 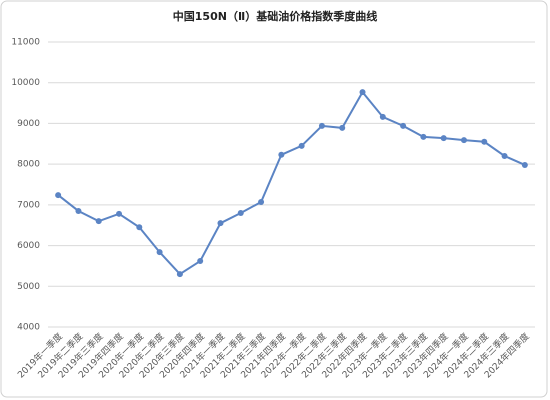 What do you see at coordinates (275, 16) in the screenshot?
I see `chart-title: 中国150N（Ⅱ）基础油价格指数季度曲线` at bounding box center [275, 16].